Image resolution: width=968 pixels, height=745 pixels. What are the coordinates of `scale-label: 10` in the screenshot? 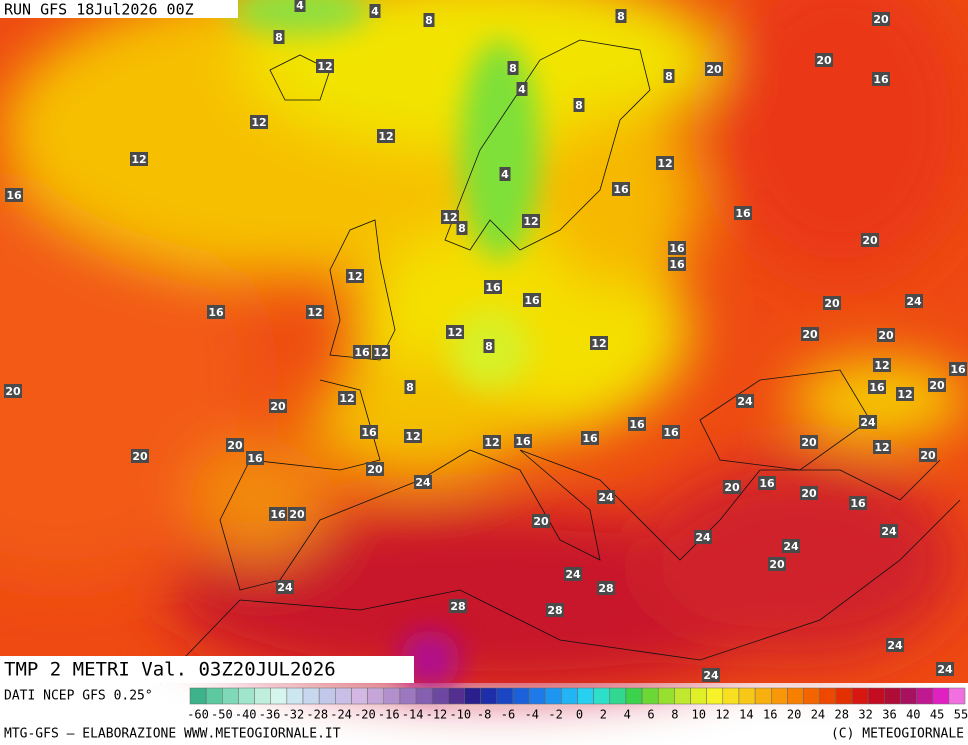 It's located at (698, 715).